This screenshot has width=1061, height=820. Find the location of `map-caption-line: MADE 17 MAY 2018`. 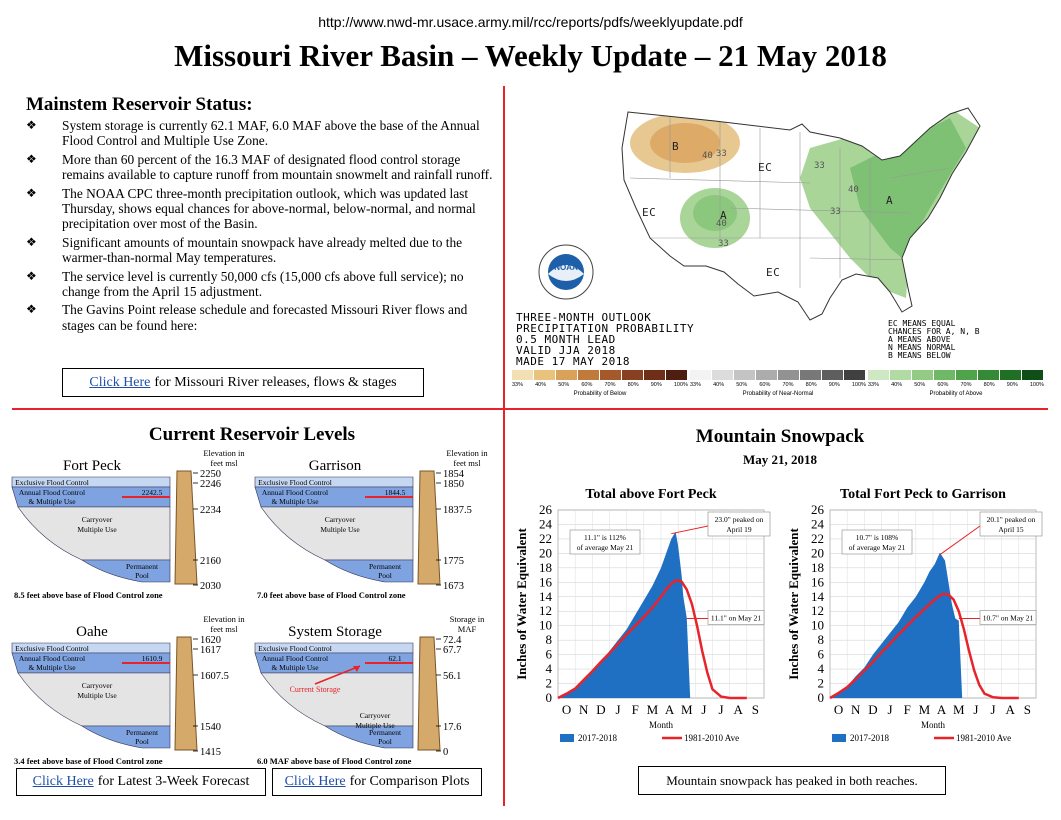

map-caption-line: MADE 17 MAY 2018 is located at coordinates (573, 361).